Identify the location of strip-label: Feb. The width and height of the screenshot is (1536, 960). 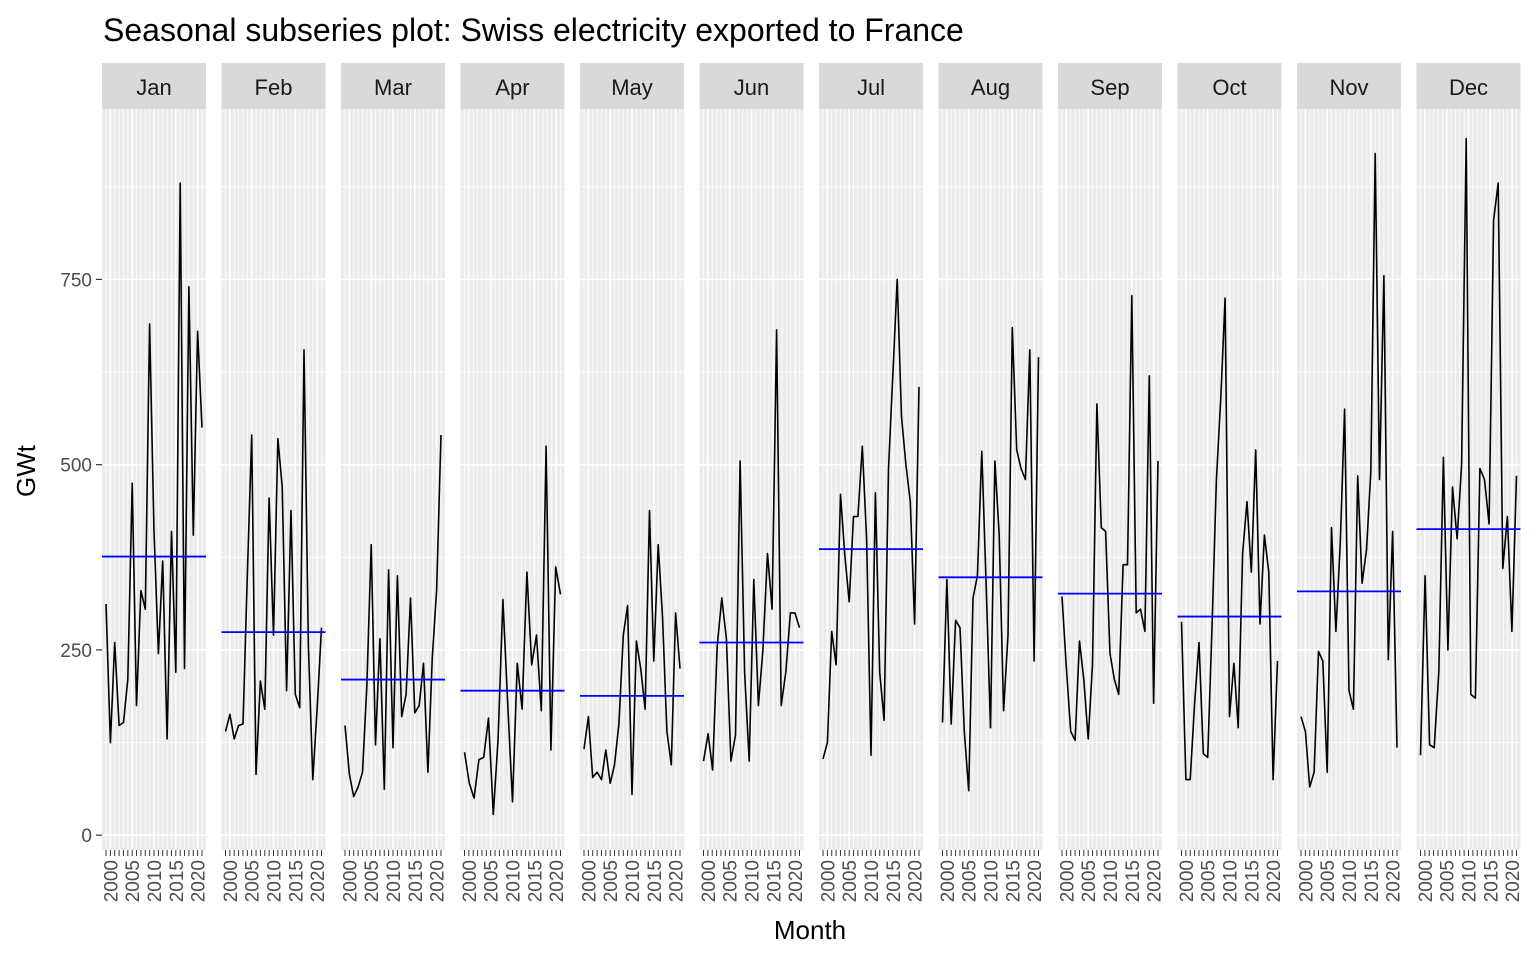
(274, 87).